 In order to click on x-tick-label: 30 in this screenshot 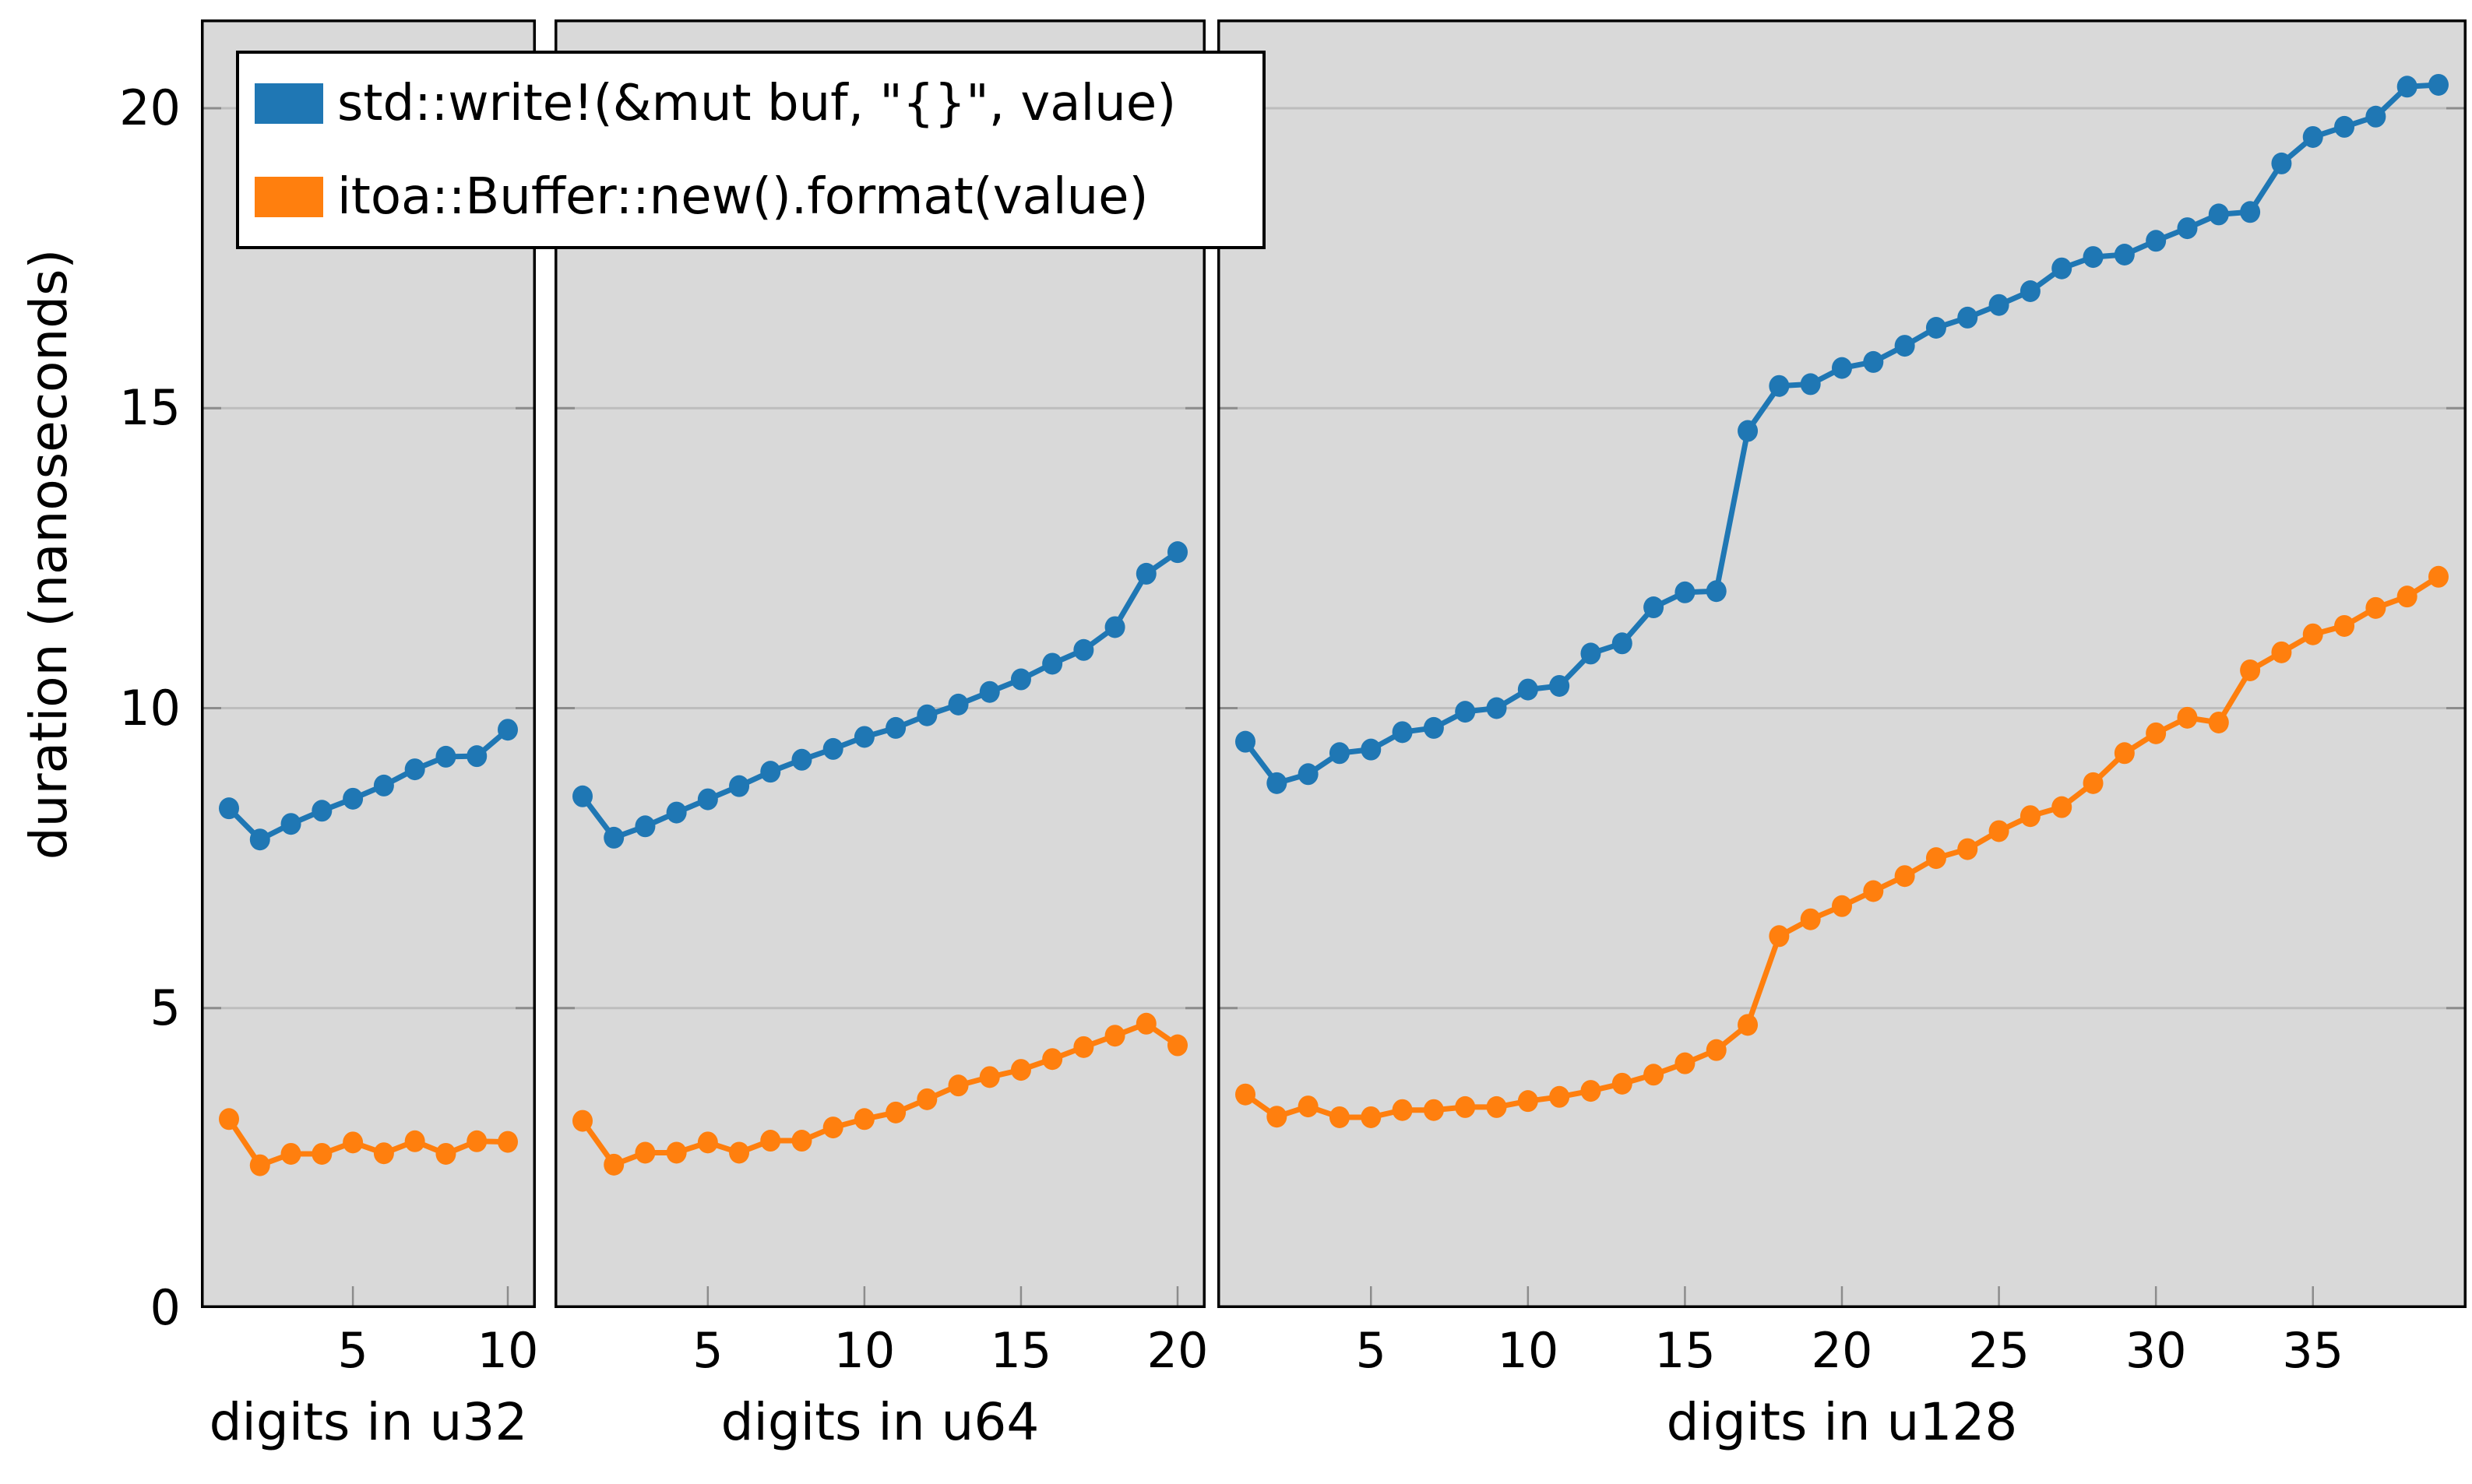, I will do `click(2156, 1350)`.